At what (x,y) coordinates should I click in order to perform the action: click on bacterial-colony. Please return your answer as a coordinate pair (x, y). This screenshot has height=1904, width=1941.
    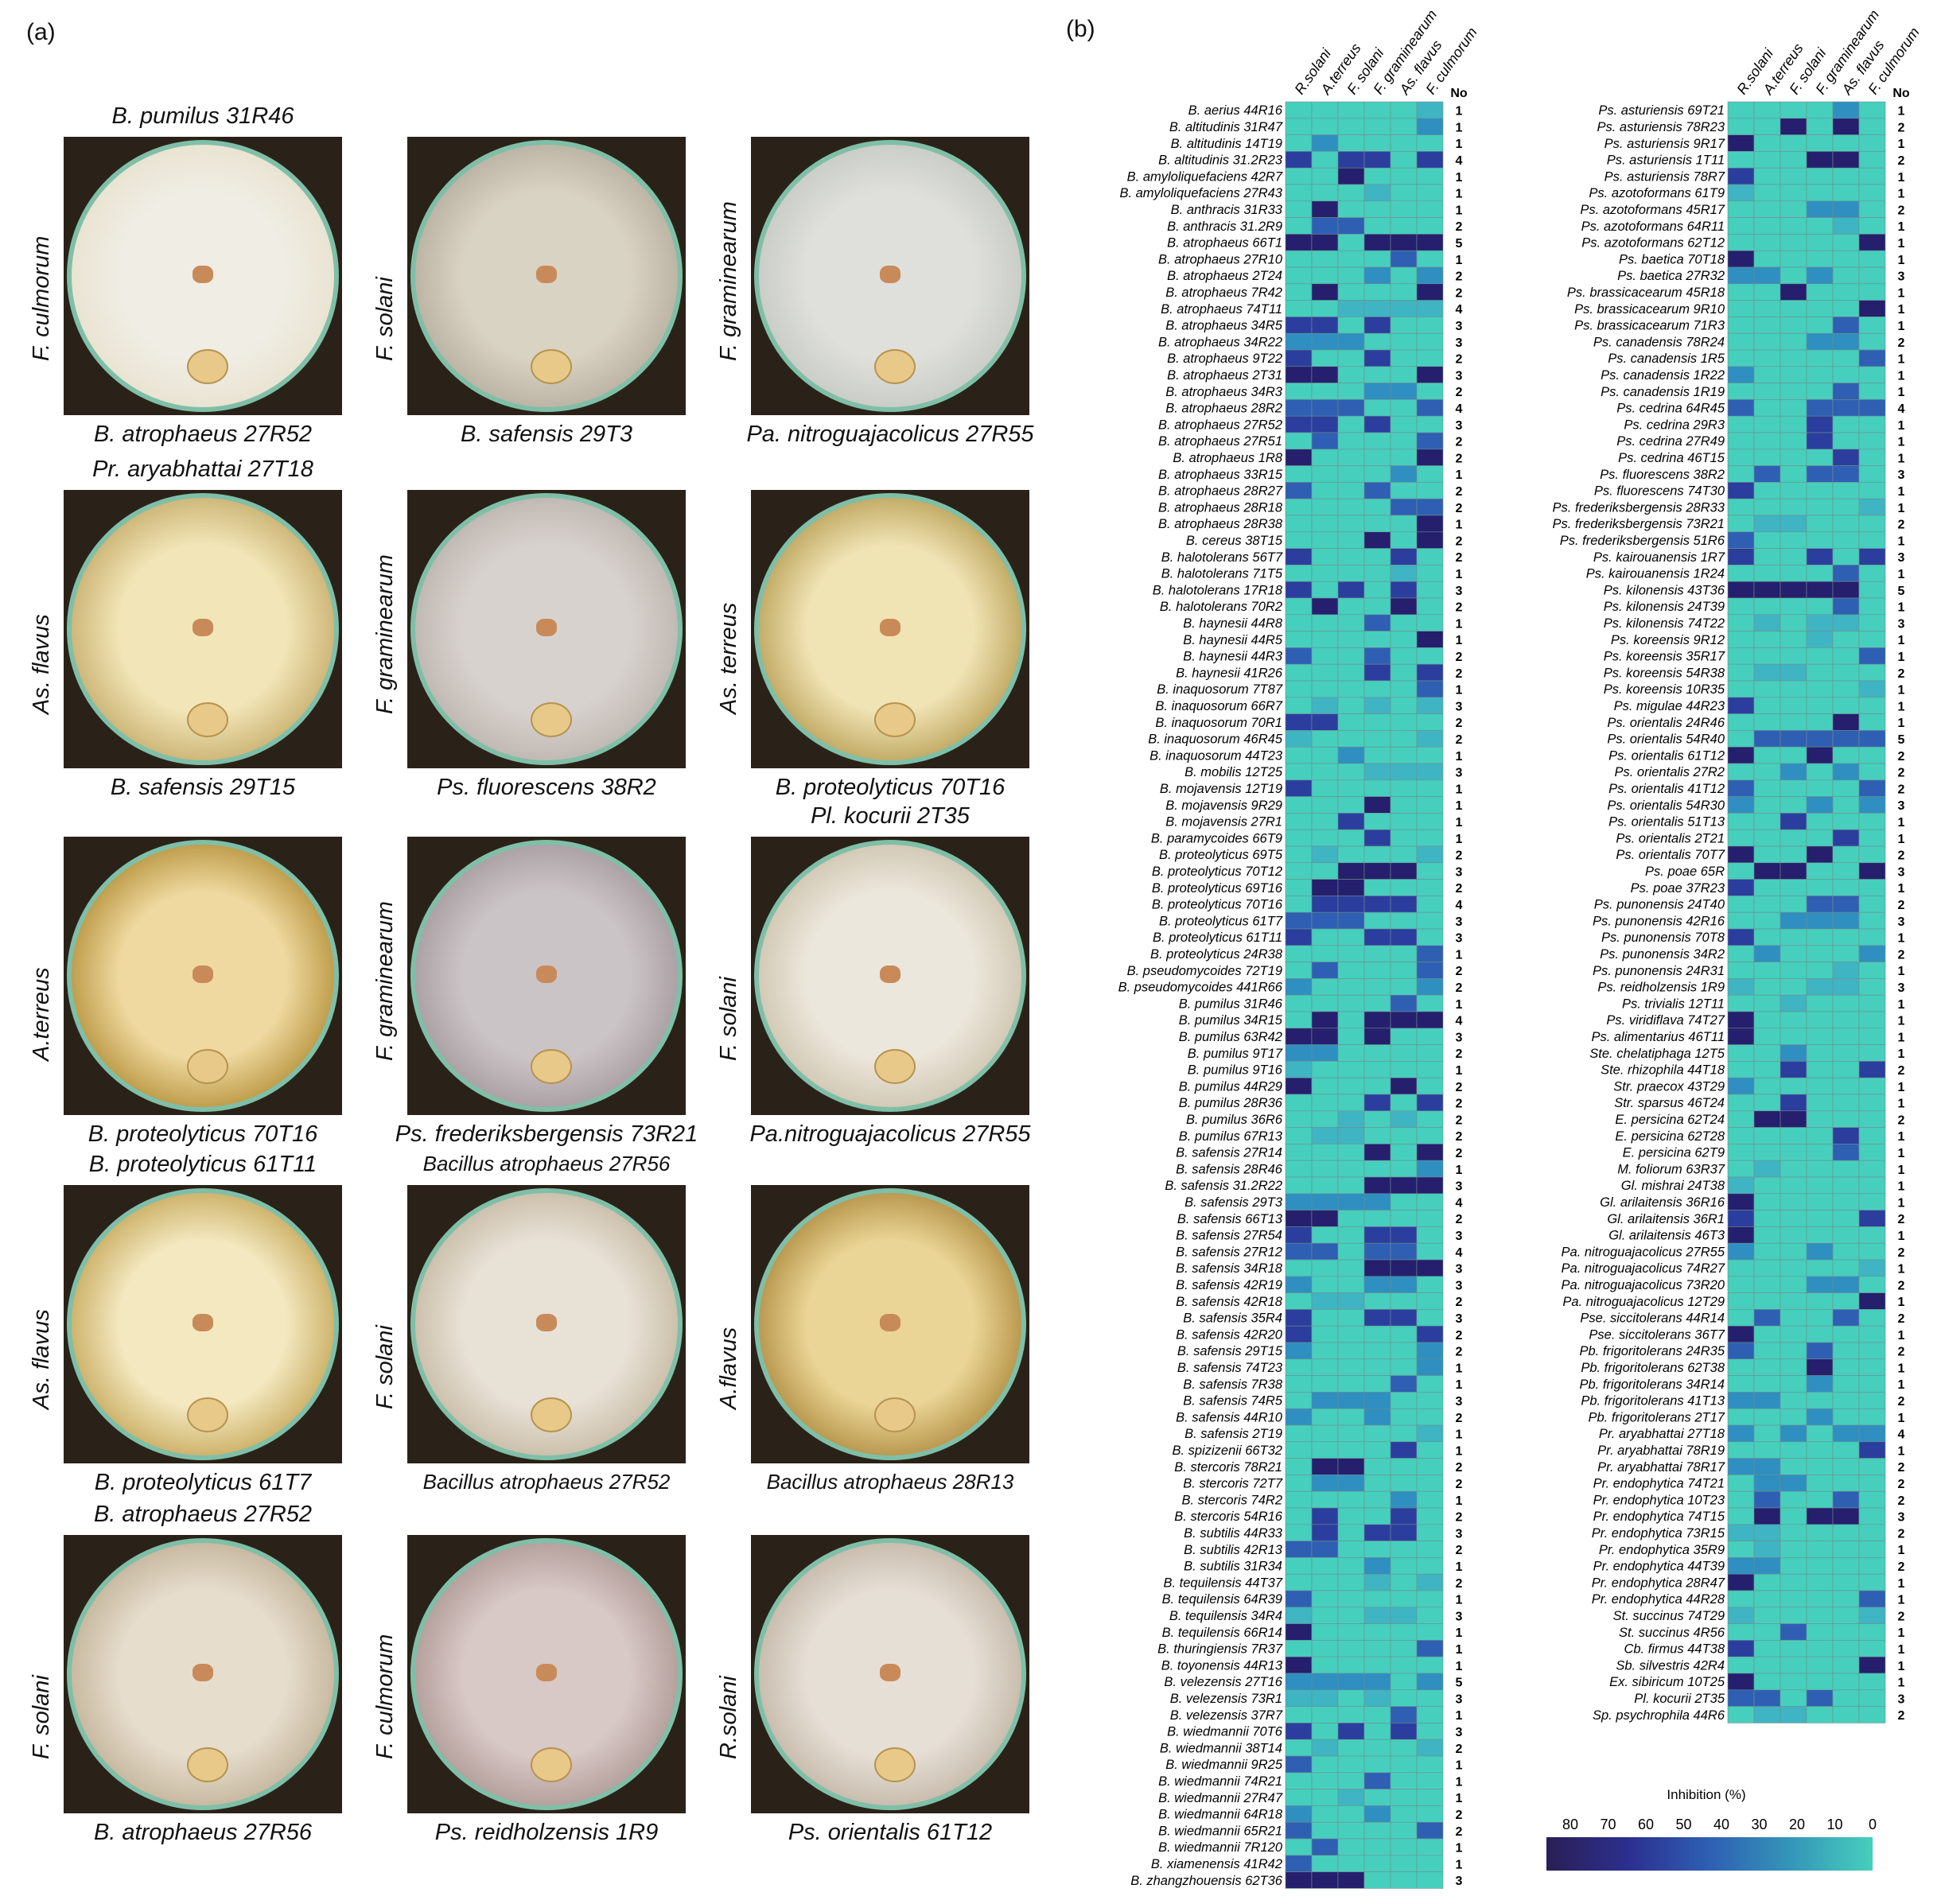
    Looking at the image, I should click on (208, 1067).